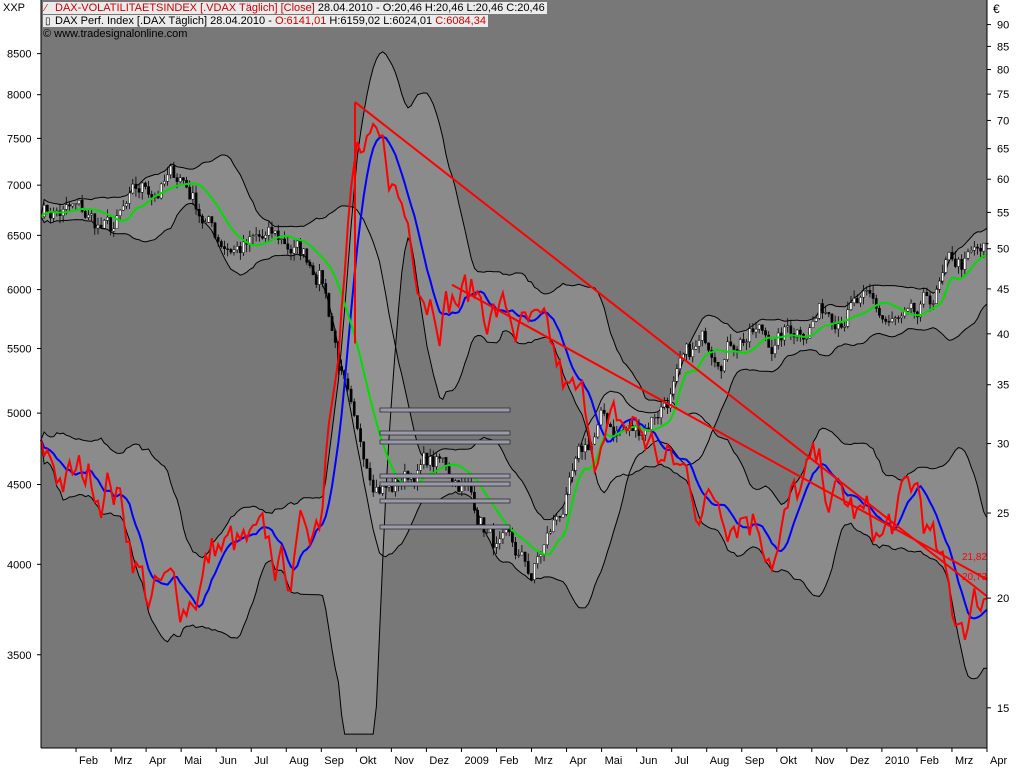  Describe the element at coordinates (1003, 290) in the screenshot. I see `right-axis-tick-label: 45` at that location.